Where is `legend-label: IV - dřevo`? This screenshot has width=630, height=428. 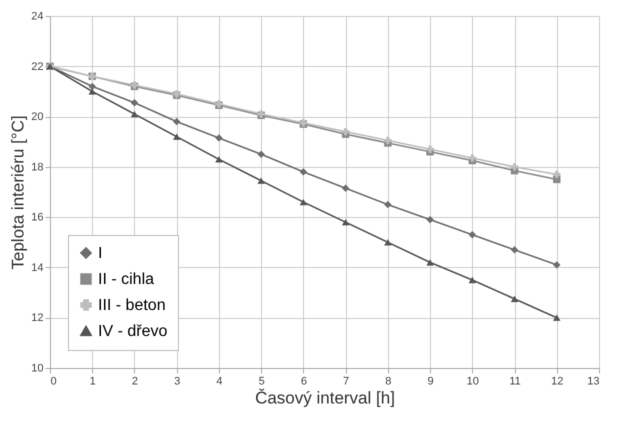
legend-label: IV - dřevo is located at coordinates (133, 331).